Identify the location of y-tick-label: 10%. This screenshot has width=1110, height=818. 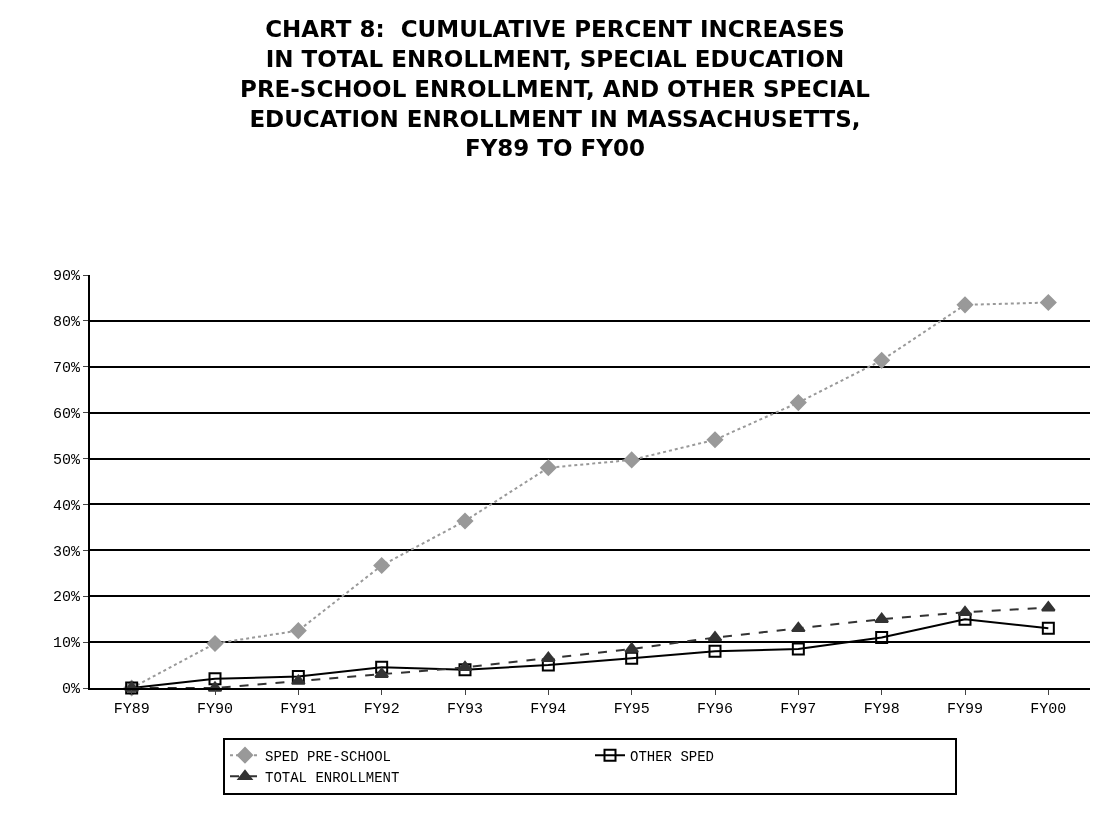
(66, 644).